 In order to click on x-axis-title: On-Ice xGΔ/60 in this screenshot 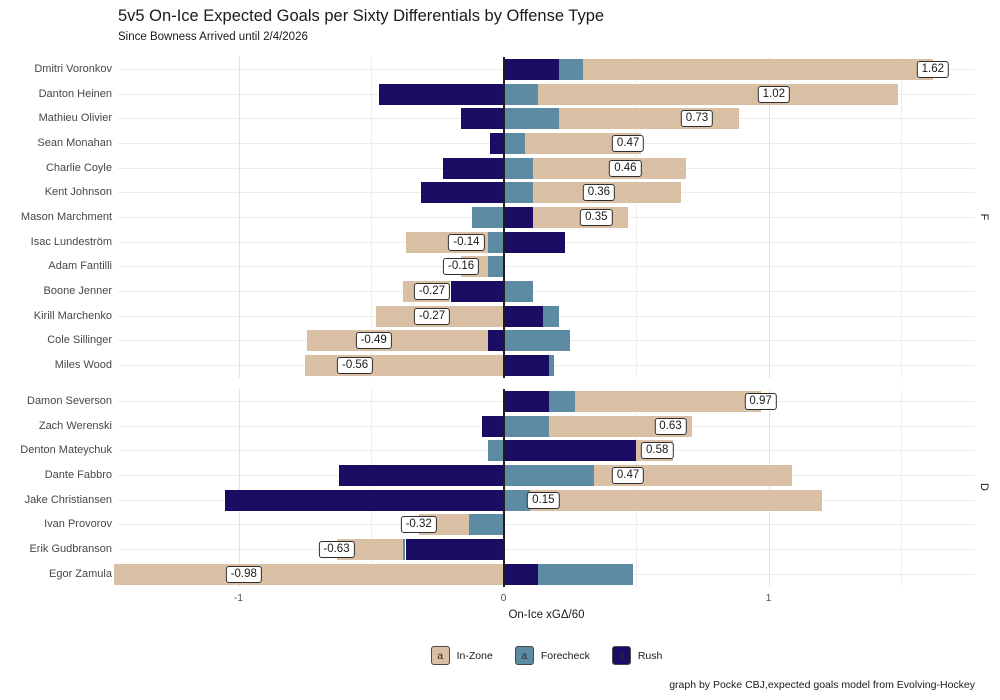, I will do `click(546, 615)`.